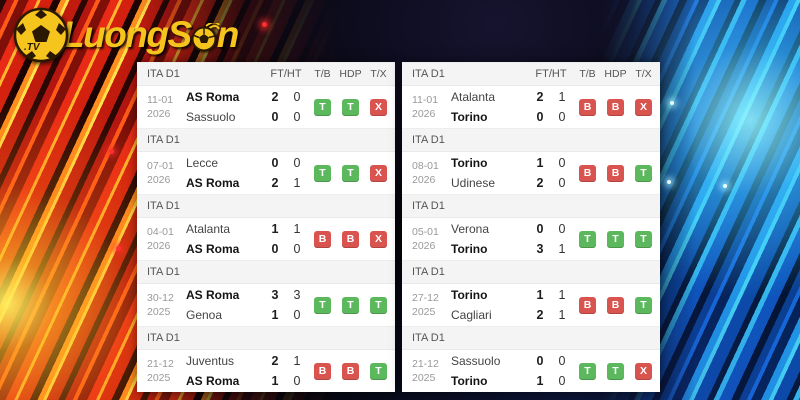 This screenshot has width=800, height=400. I want to click on column-header-tb: T/B, so click(322, 74).